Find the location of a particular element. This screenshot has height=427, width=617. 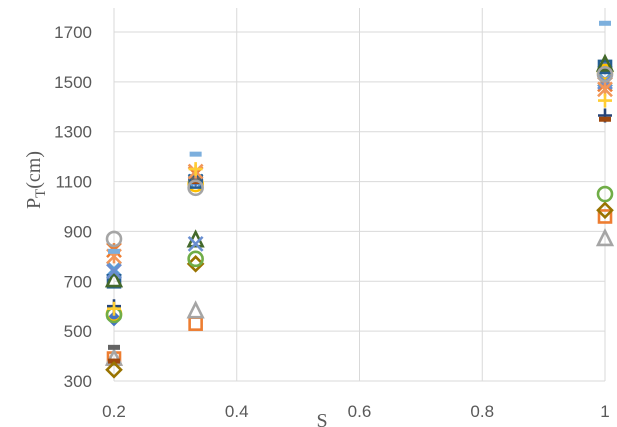

x-tick-label: 1 is located at coordinates (604, 411).